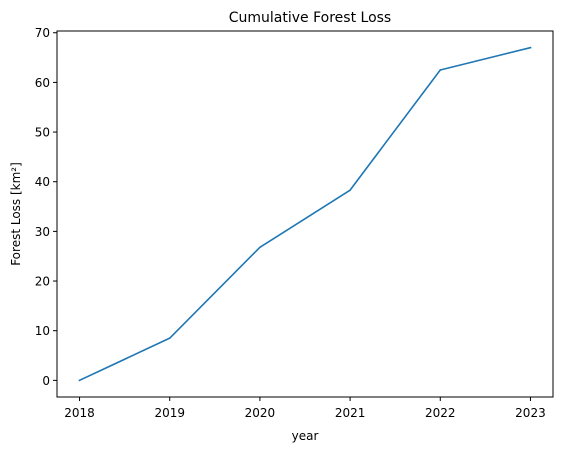 This screenshot has height=453, width=563. What do you see at coordinates (530, 413) in the screenshot?
I see `x-tick-label: 2023` at bounding box center [530, 413].